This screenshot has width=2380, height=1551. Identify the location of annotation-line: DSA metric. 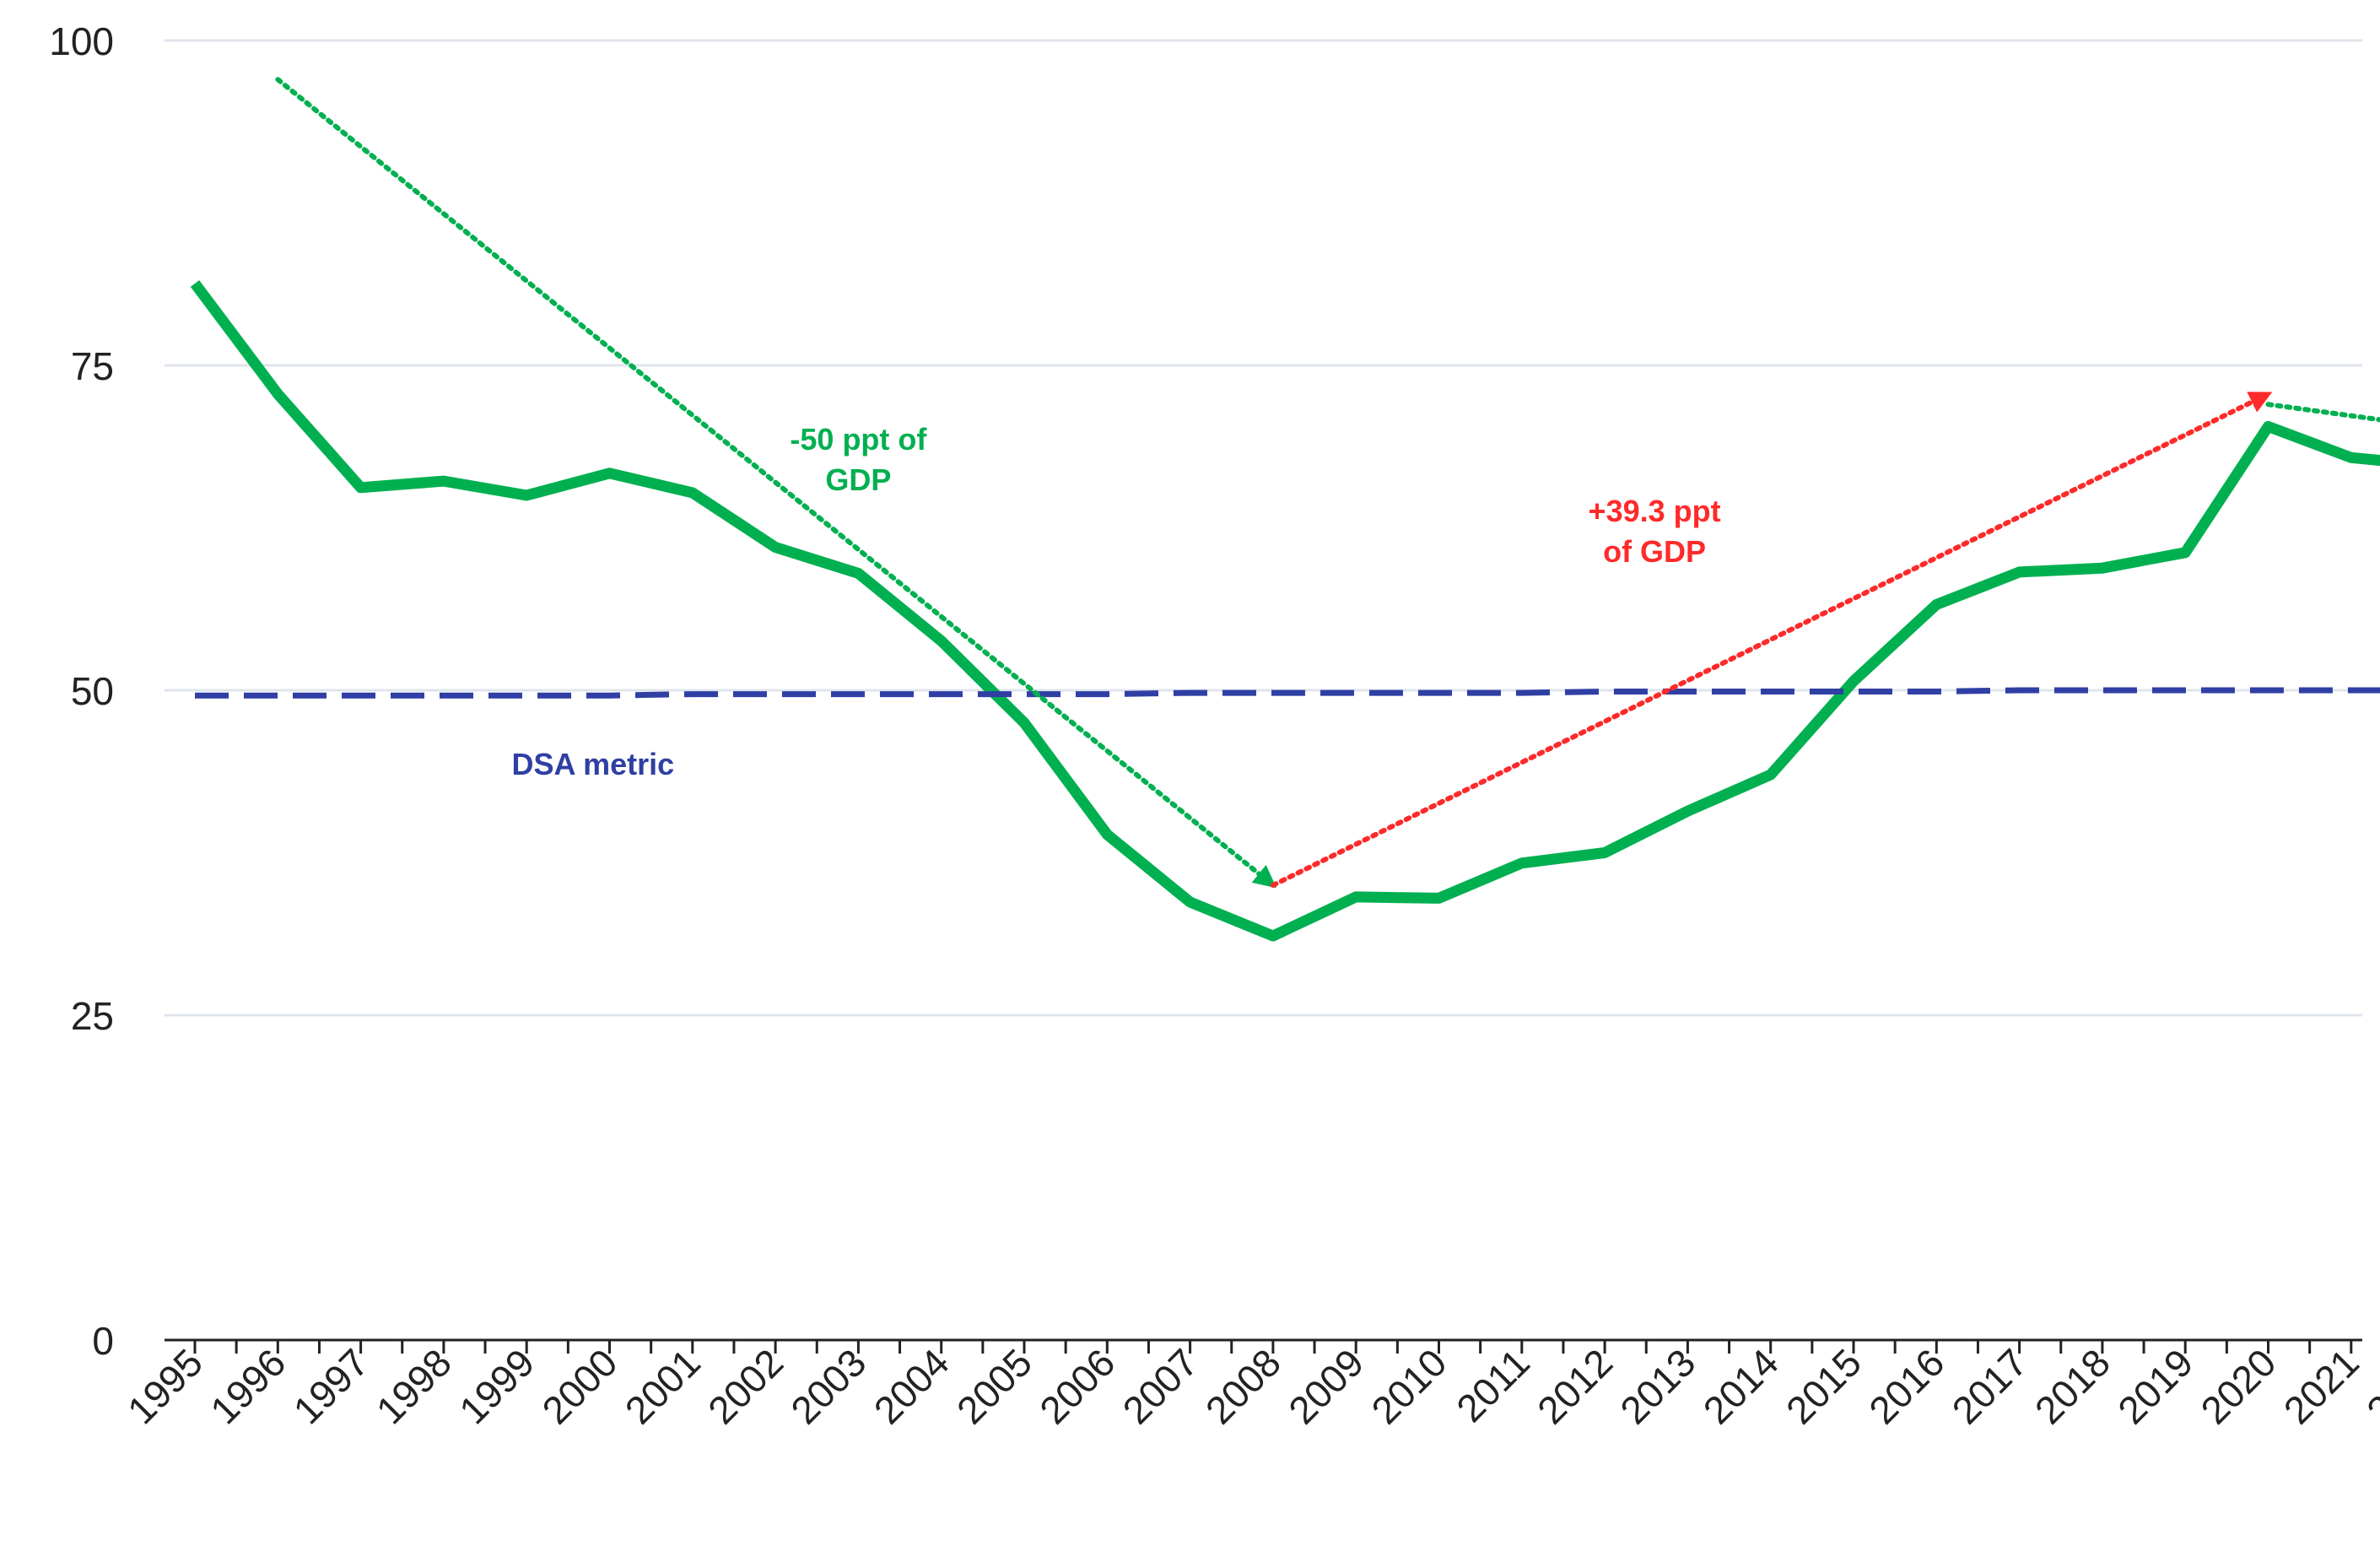
(592, 764).